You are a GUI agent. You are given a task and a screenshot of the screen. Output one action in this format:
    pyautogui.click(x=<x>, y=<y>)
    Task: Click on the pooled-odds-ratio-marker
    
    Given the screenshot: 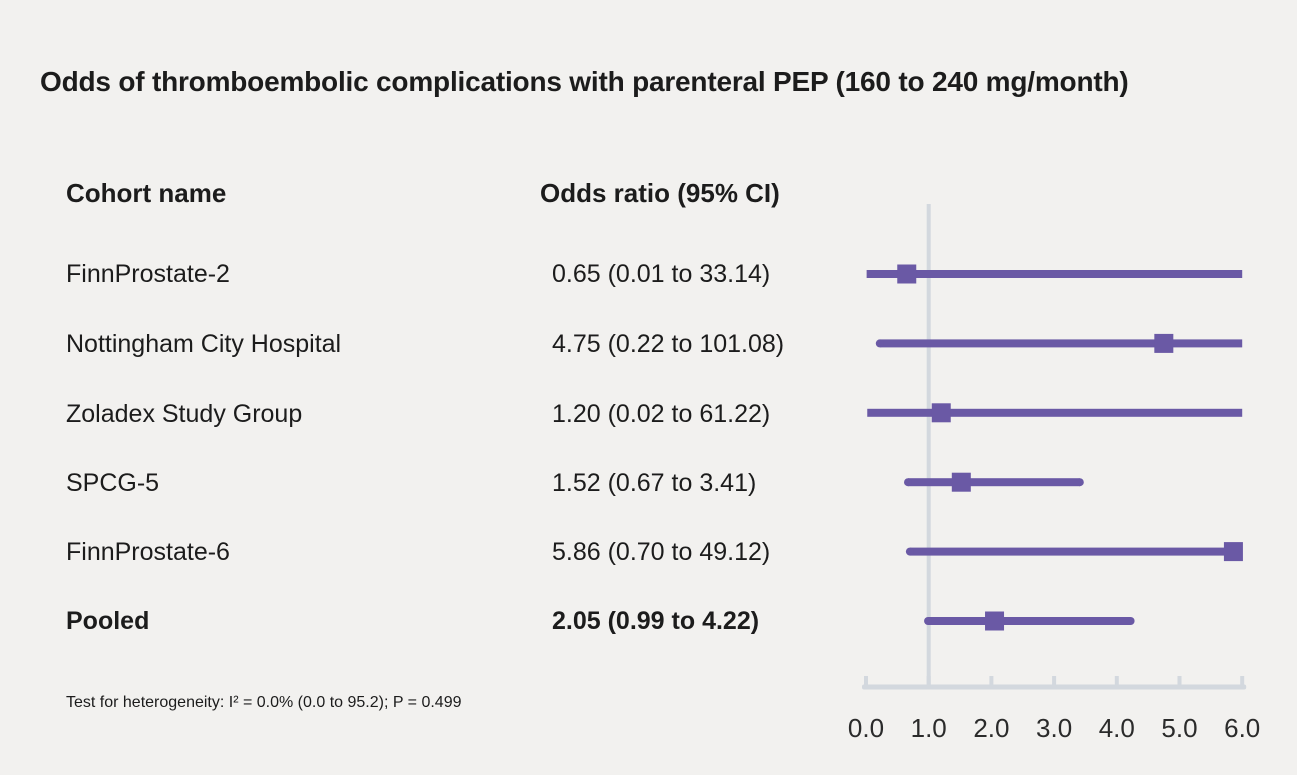 What is the action you would take?
    pyautogui.click(x=995, y=621)
    